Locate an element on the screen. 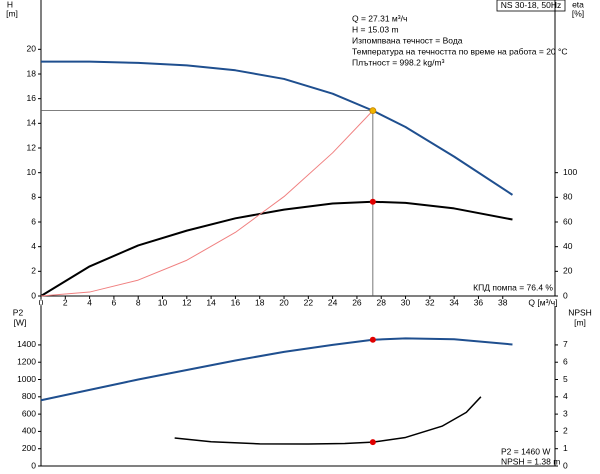 The width and height of the screenshot is (600, 474). x-tick-label: 30 is located at coordinates (406, 302).